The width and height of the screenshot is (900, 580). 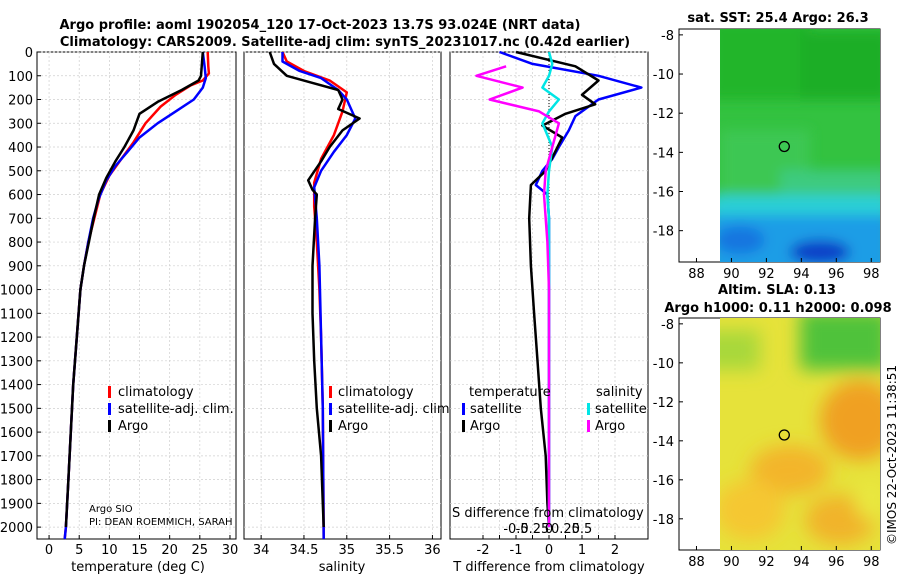 What do you see at coordinates (549, 550) in the screenshot?
I see `x-tick-label: 0` at bounding box center [549, 550].